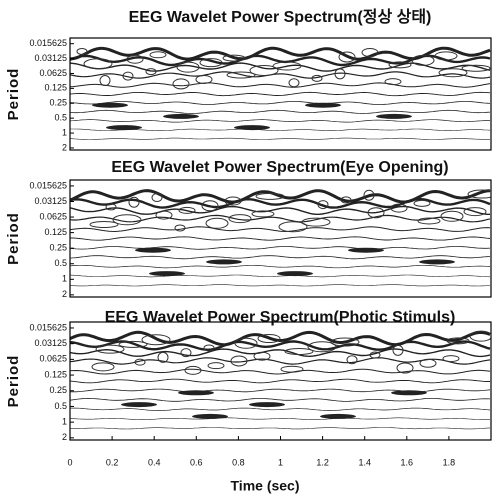  I want to click on y-tick-label: 1, so click(64, 422).